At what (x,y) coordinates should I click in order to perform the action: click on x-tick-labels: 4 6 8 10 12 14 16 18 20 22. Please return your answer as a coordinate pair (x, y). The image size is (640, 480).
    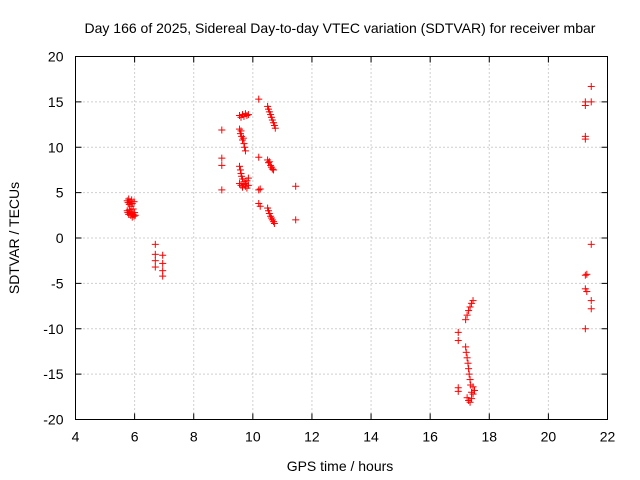
    Looking at the image, I should click on (344, 437).